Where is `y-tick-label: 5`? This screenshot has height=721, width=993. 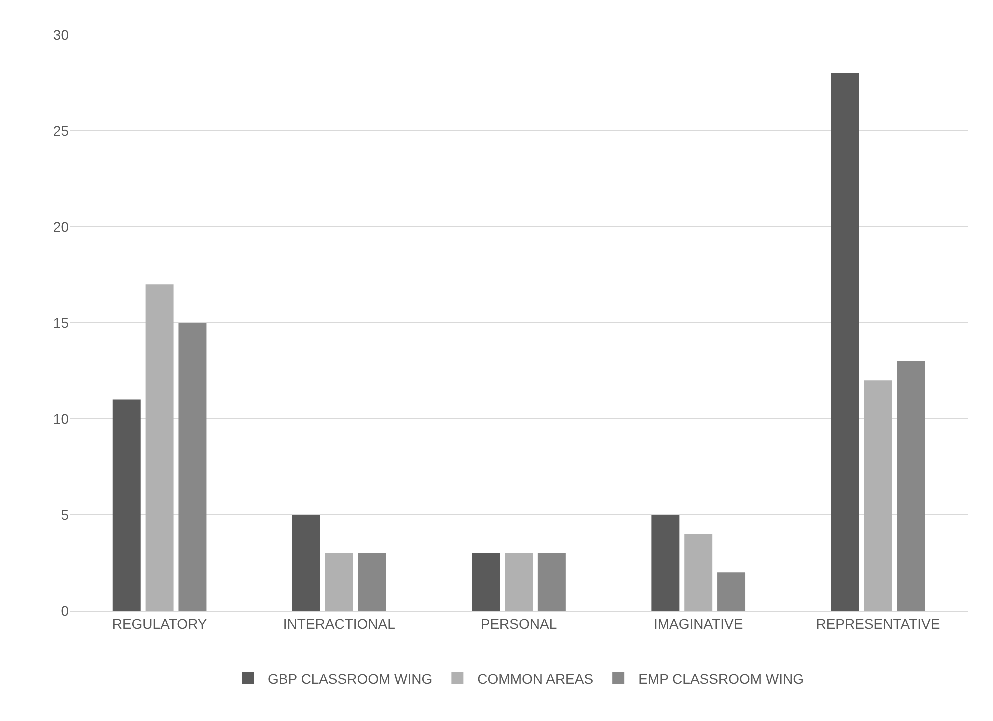
y-tick-label: 5 is located at coordinates (65, 514).